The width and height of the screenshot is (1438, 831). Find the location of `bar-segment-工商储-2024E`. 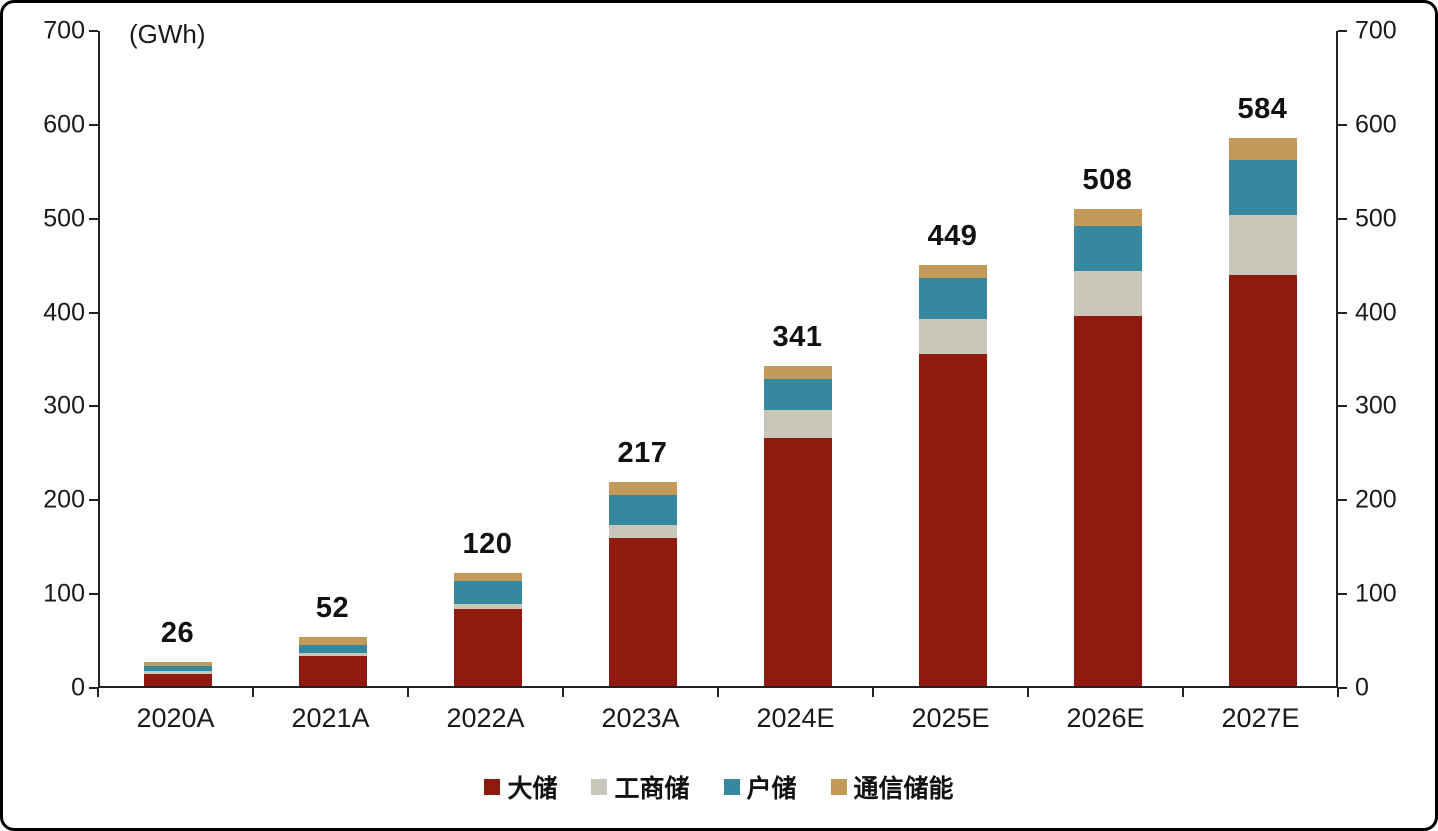

bar-segment-工商储-2024E is located at coordinates (797, 424).